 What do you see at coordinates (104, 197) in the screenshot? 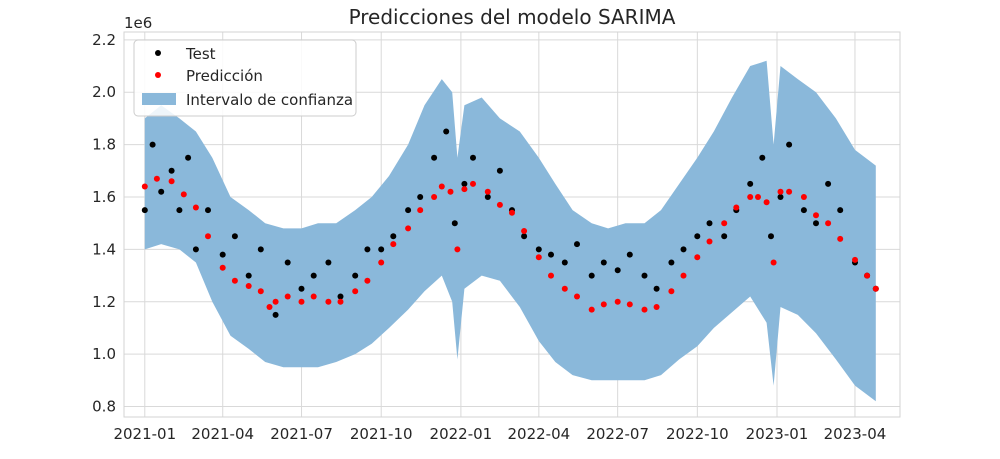
I see `y-tick-label: 1.6` at bounding box center [104, 197].